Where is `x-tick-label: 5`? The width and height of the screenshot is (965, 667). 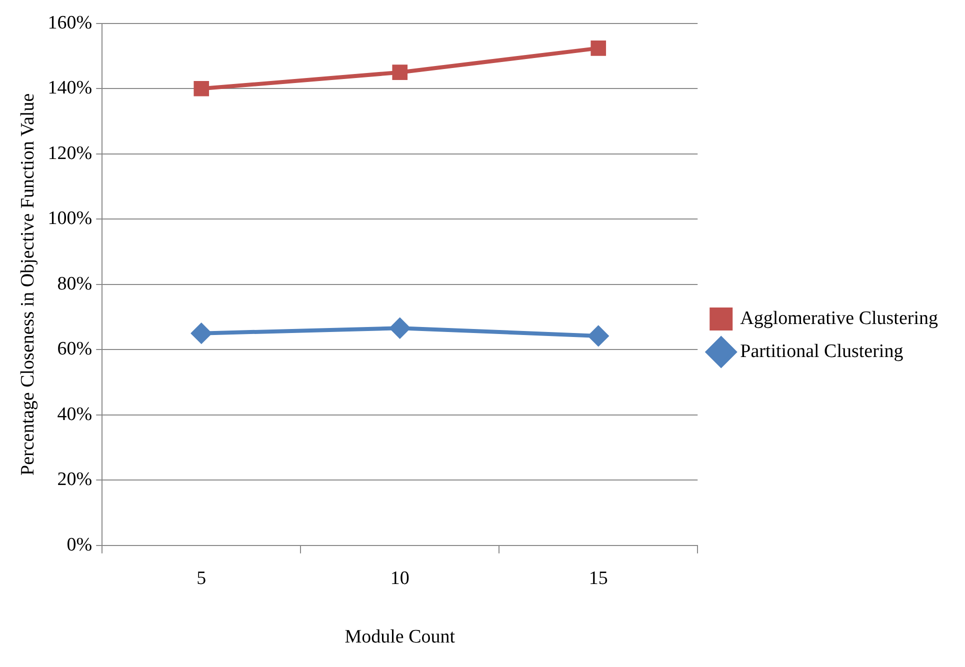 x-tick-label: 5 is located at coordinates (201, 578).